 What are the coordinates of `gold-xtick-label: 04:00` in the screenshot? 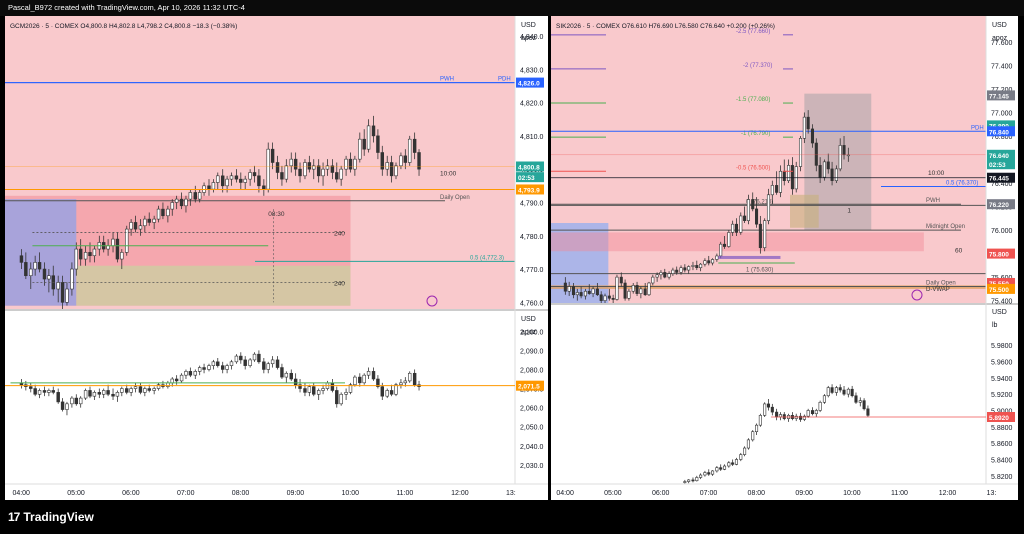 It's located at (21, 493).